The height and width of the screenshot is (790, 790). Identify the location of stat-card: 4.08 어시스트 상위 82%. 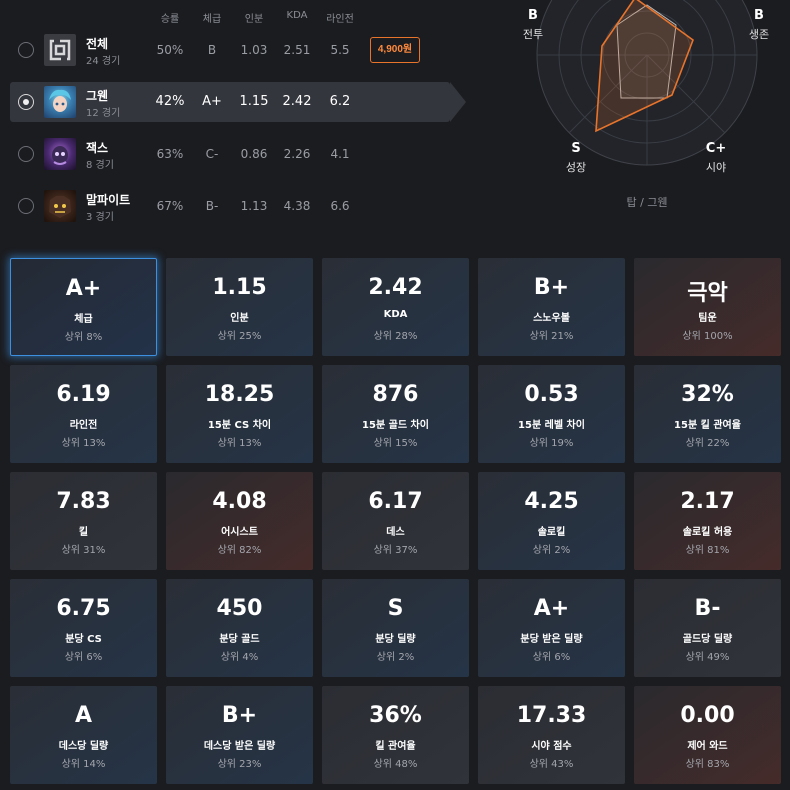
(239, 521).